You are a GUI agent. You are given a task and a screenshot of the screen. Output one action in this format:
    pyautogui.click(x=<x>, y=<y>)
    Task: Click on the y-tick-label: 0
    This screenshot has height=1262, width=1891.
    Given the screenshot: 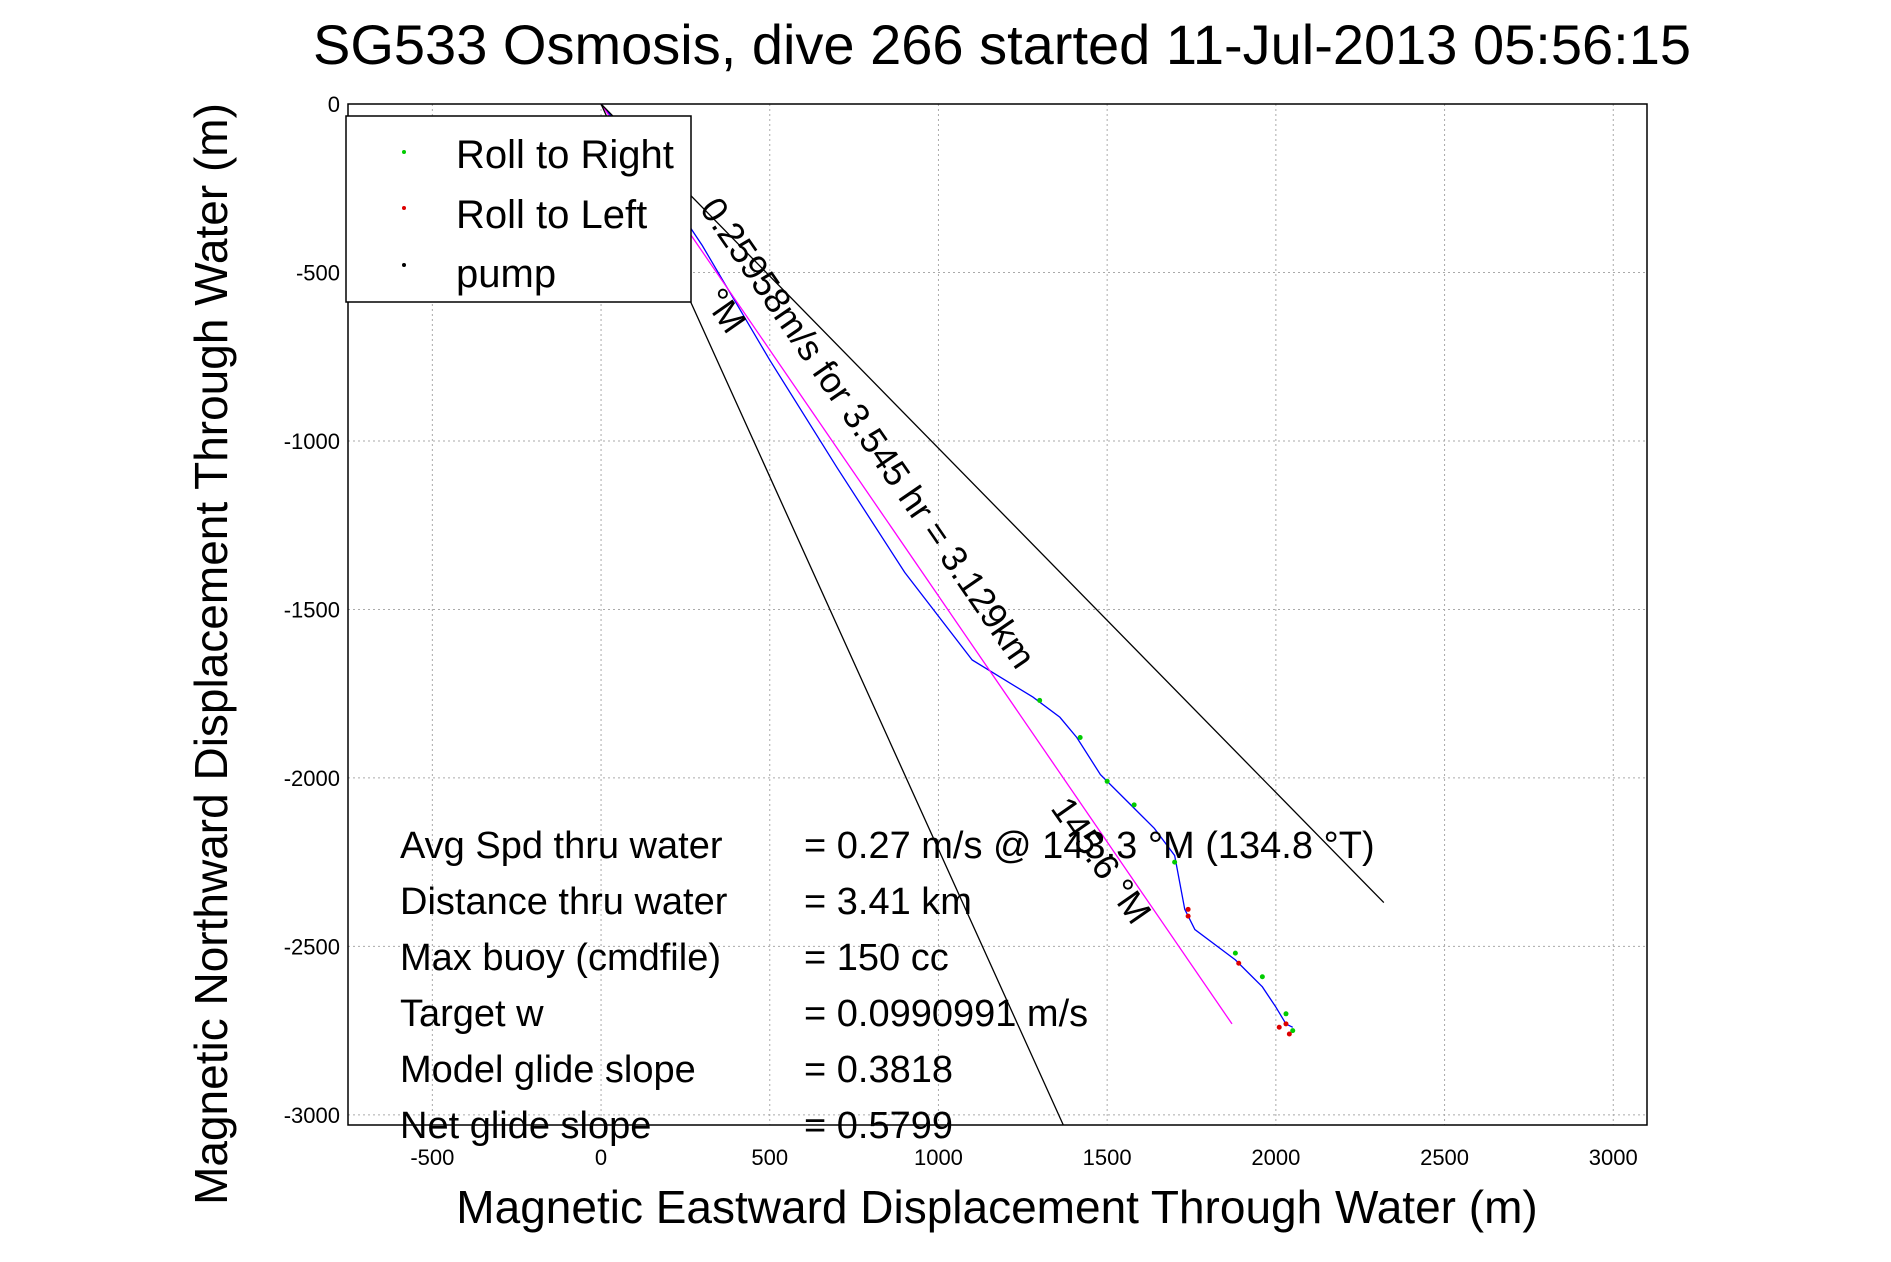 What is the action you would take?
    pyautogui.click(x=334, y=104)
    